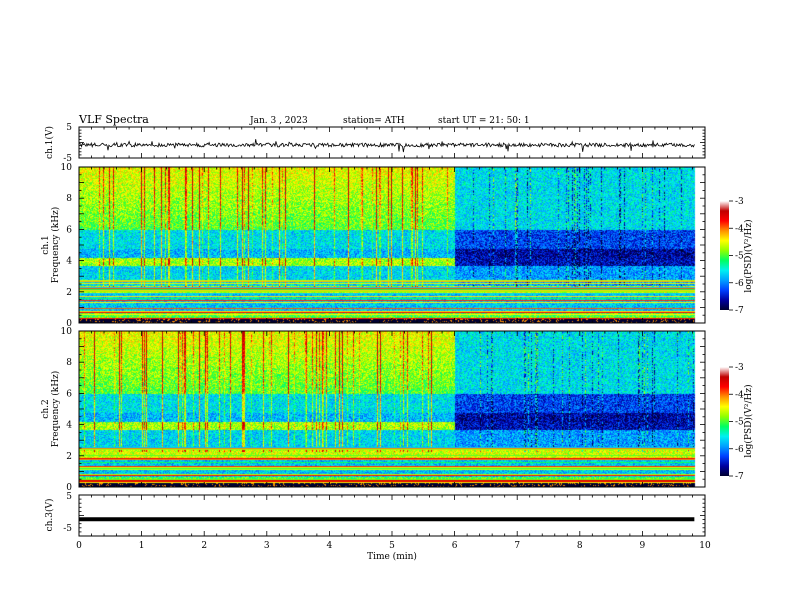 The image size is (792, 612). What do you see at coordinates (748, 255) in the screenshot?
I see `ch1-colorbar-label: log(PSD)(V²/Hz)` at bounding box center [748, 255].